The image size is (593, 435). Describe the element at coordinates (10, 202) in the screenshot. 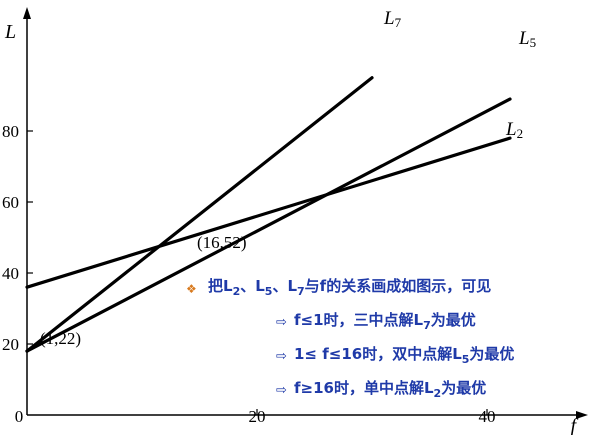

I see `y-tick-label: 60` at that location.